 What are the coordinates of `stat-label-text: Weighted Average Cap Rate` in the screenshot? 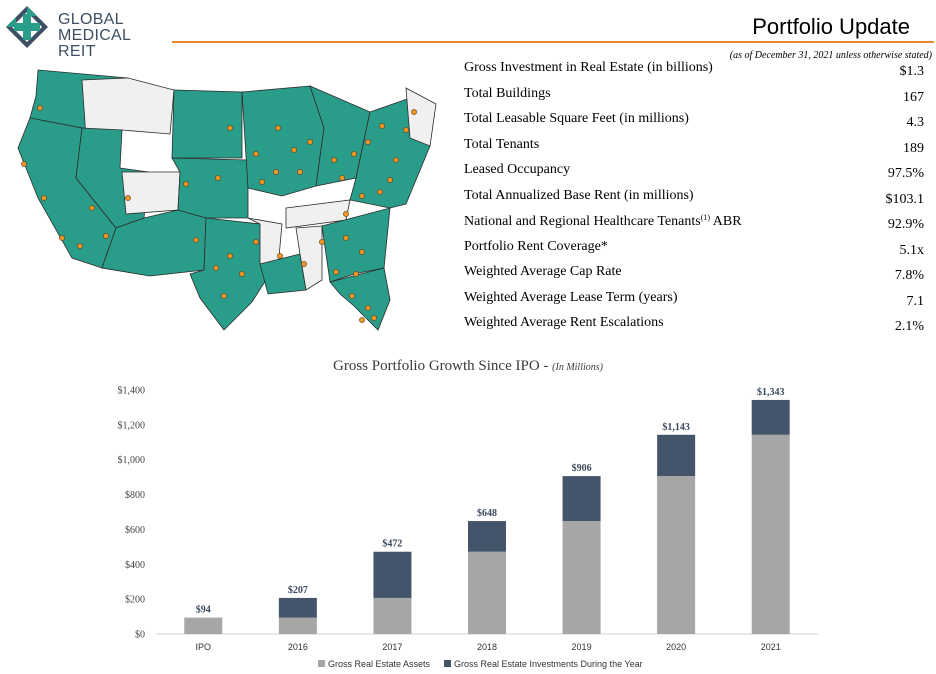 It's located at (543, 271).